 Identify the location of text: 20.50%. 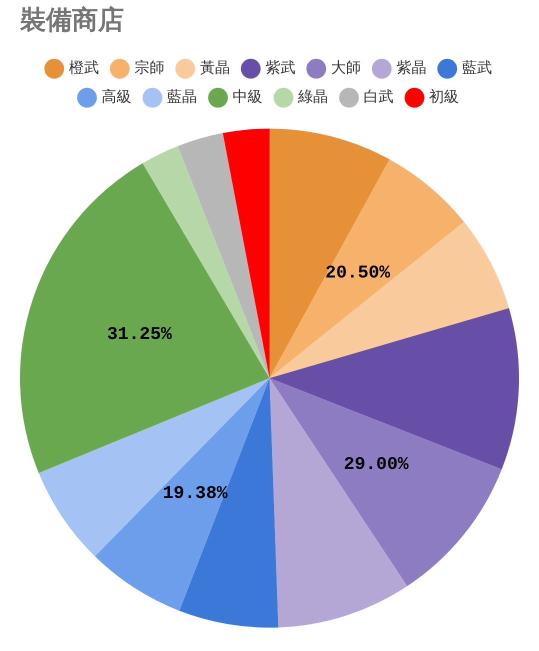
(357, 274).